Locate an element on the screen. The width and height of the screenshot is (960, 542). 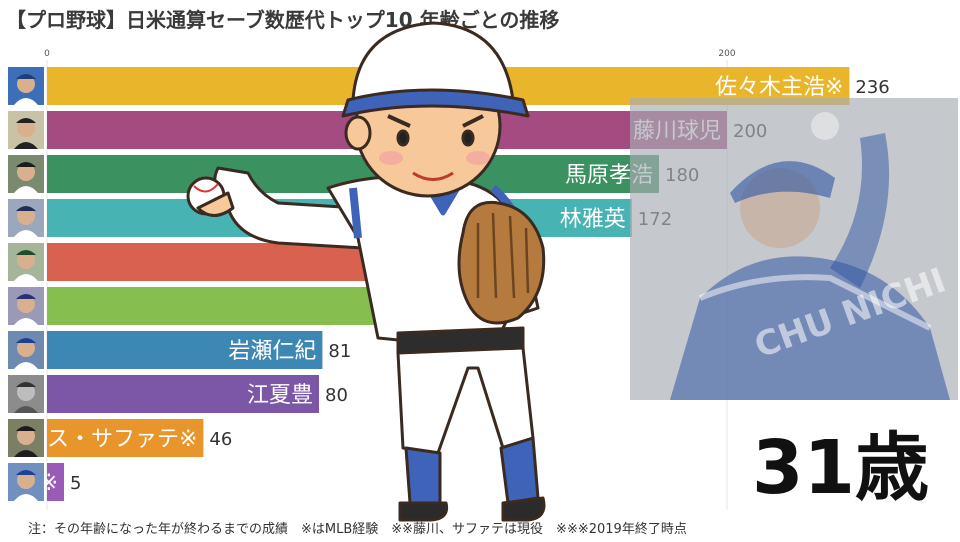
bar-value-7: 81 is located at coordinates (339, 351).